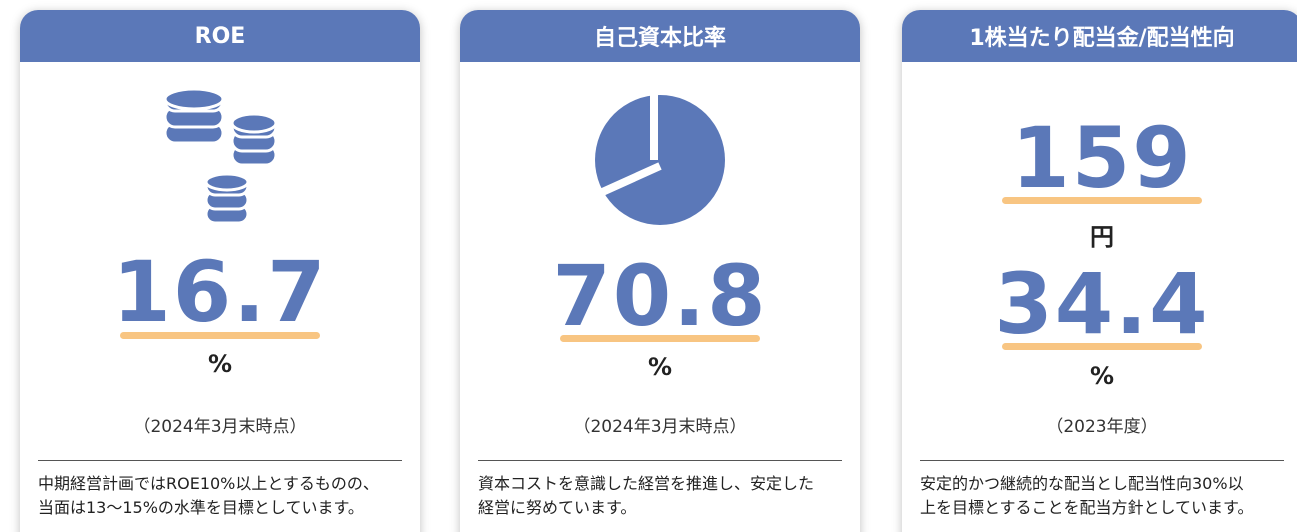  Describe the element at coordinates (660, 160) in the screenshot. I see `pie-icon` at that location.